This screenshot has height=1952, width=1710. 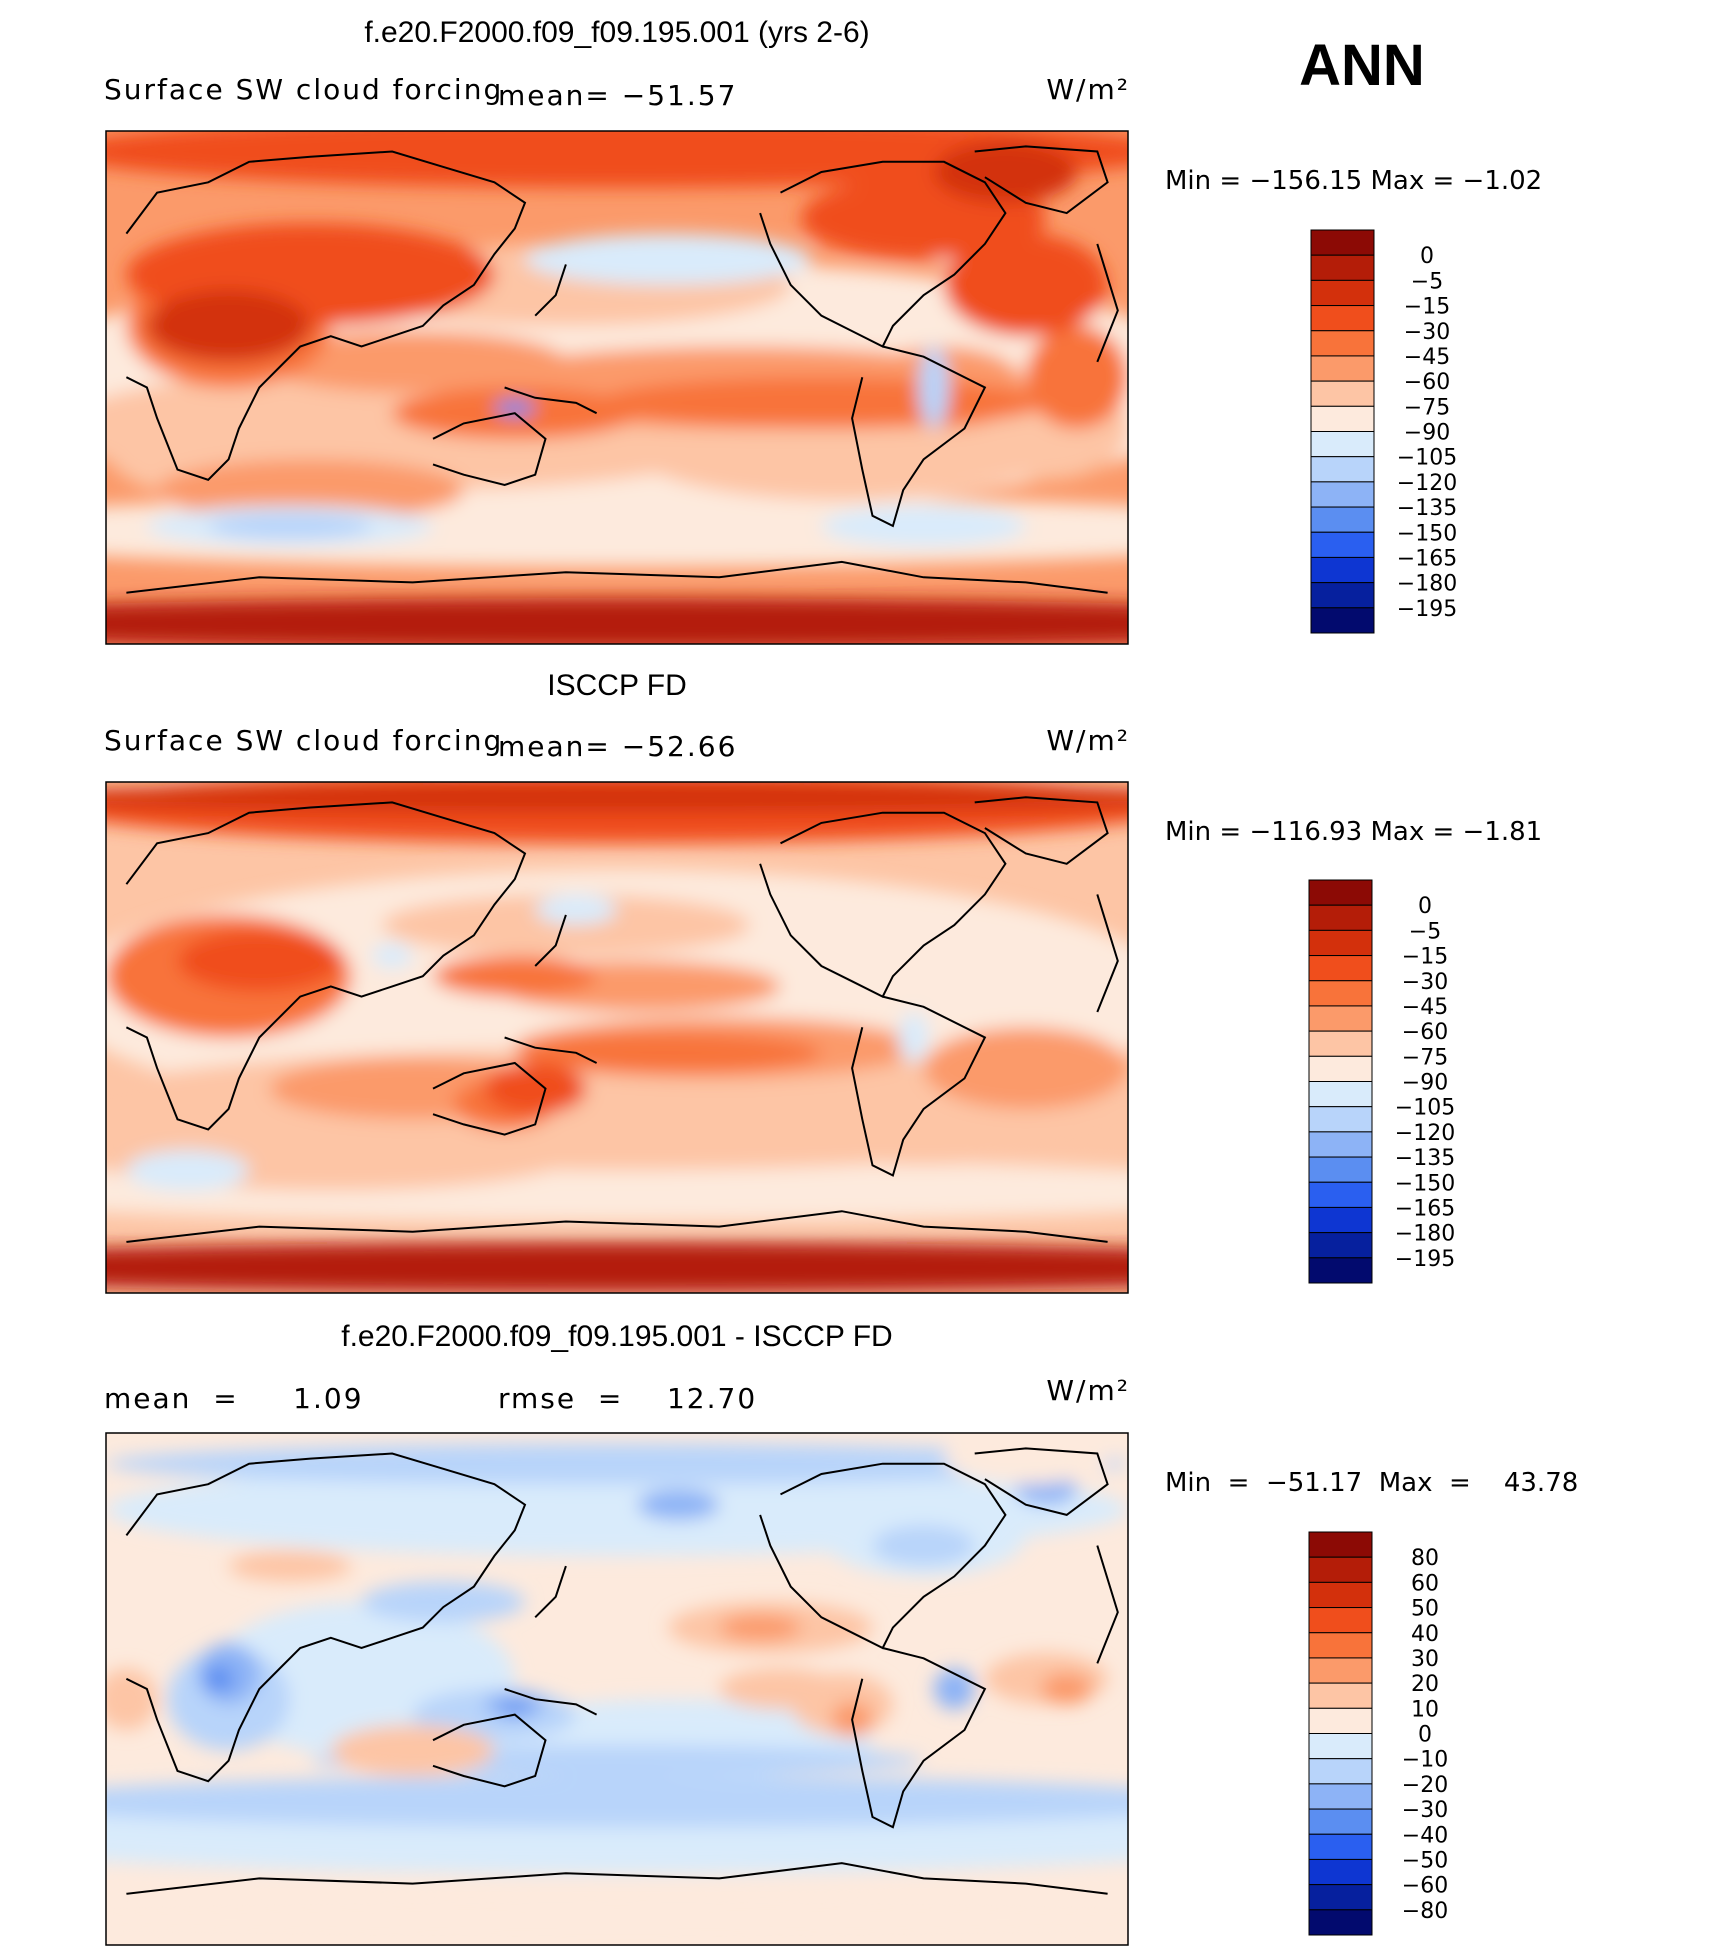 I want to click on colorbar-tick-label: −80, so click(x=1425, y=1911).